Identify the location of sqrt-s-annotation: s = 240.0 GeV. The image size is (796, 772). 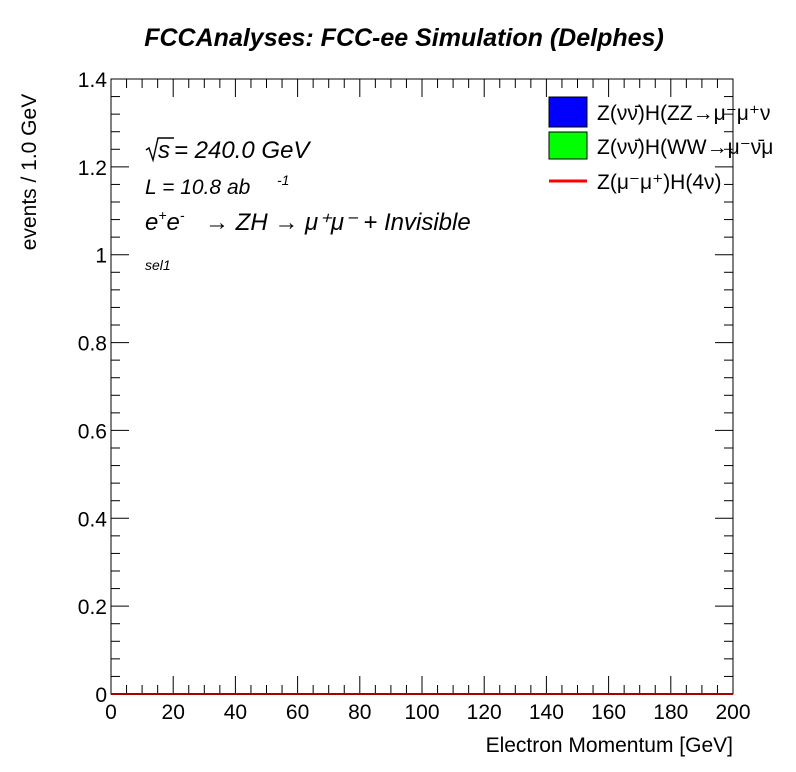
(228, 150).